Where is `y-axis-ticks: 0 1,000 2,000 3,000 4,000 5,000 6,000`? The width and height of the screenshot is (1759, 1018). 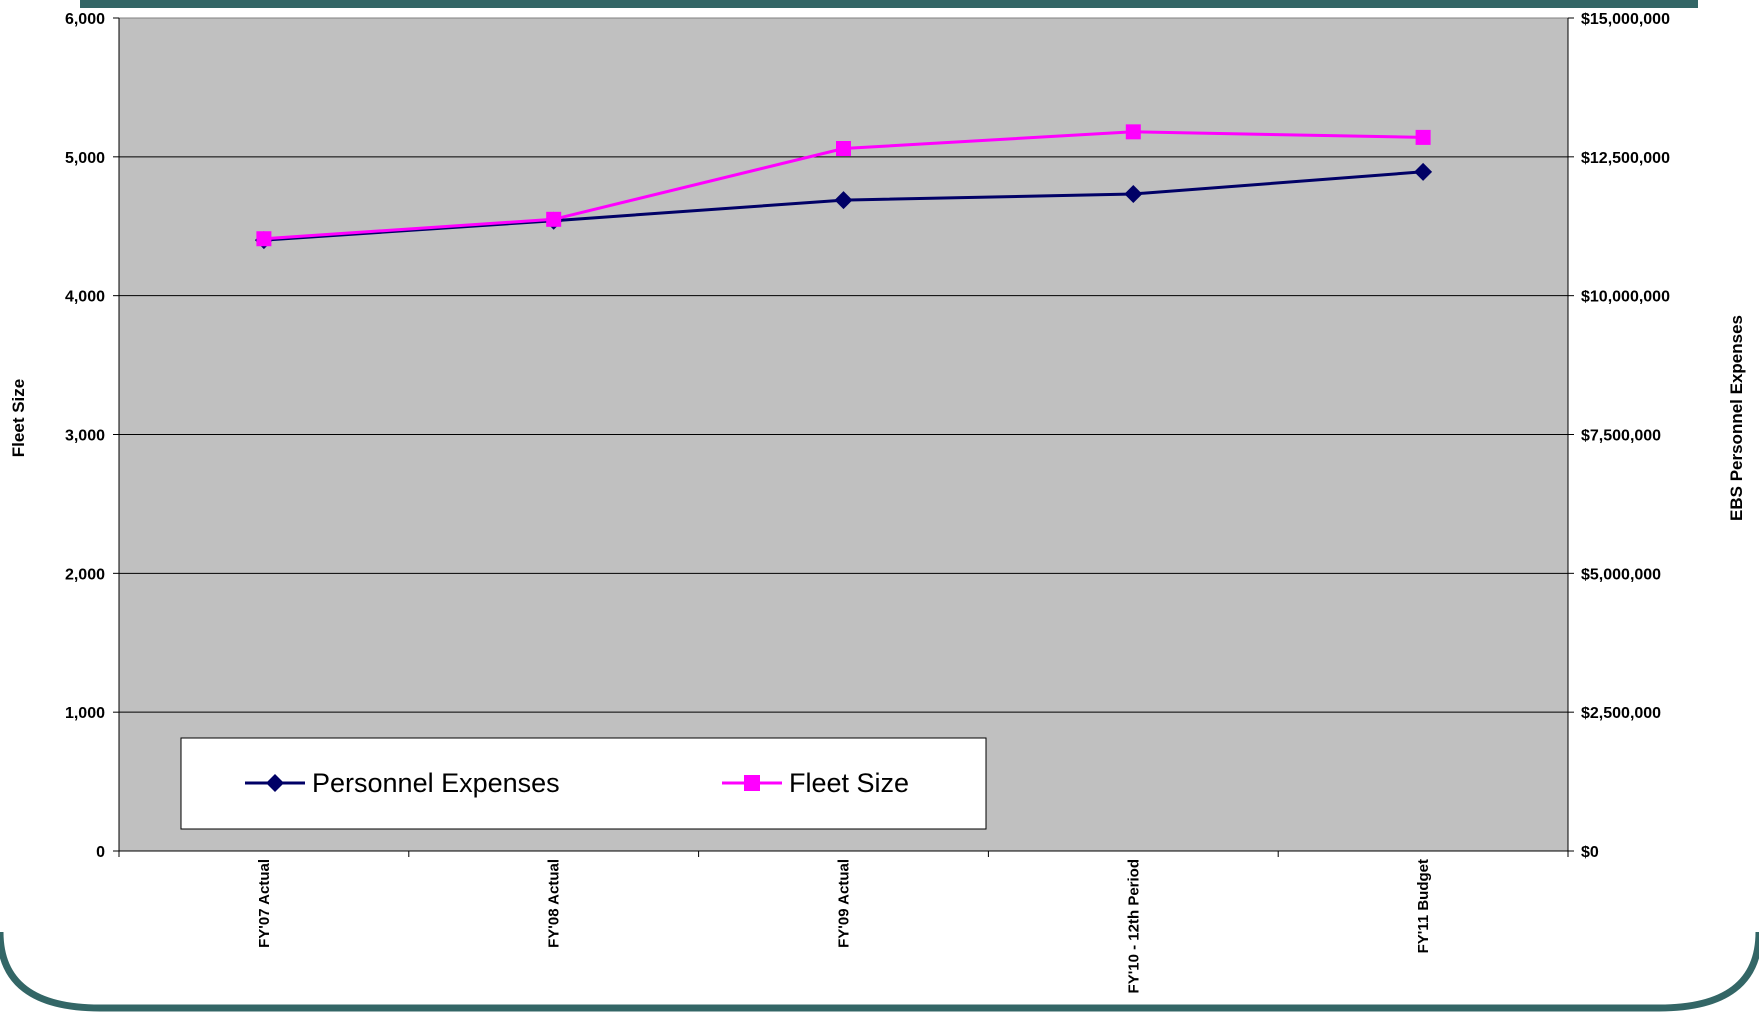 y-axis-ticks: 0 1,000 2,000 3,000 4,000 5,000 6,000 is located at coordinates (85, 436).